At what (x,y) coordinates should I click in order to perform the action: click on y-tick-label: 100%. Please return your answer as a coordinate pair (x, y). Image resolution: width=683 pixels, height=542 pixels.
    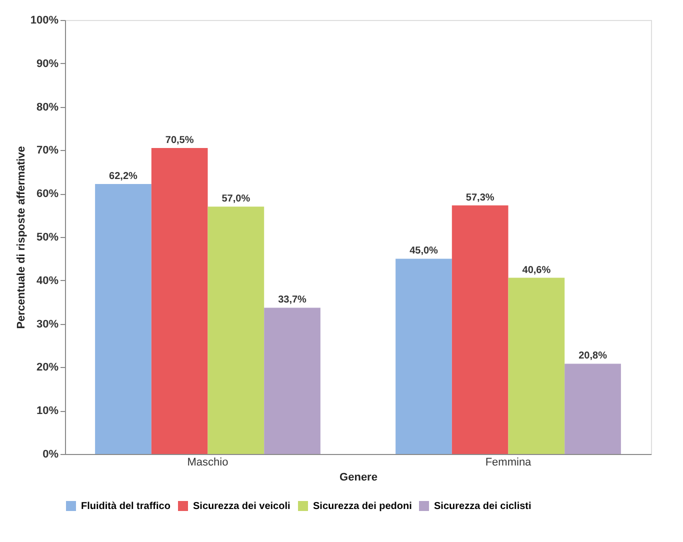
    Looking at the image, I should click on (44, 20).